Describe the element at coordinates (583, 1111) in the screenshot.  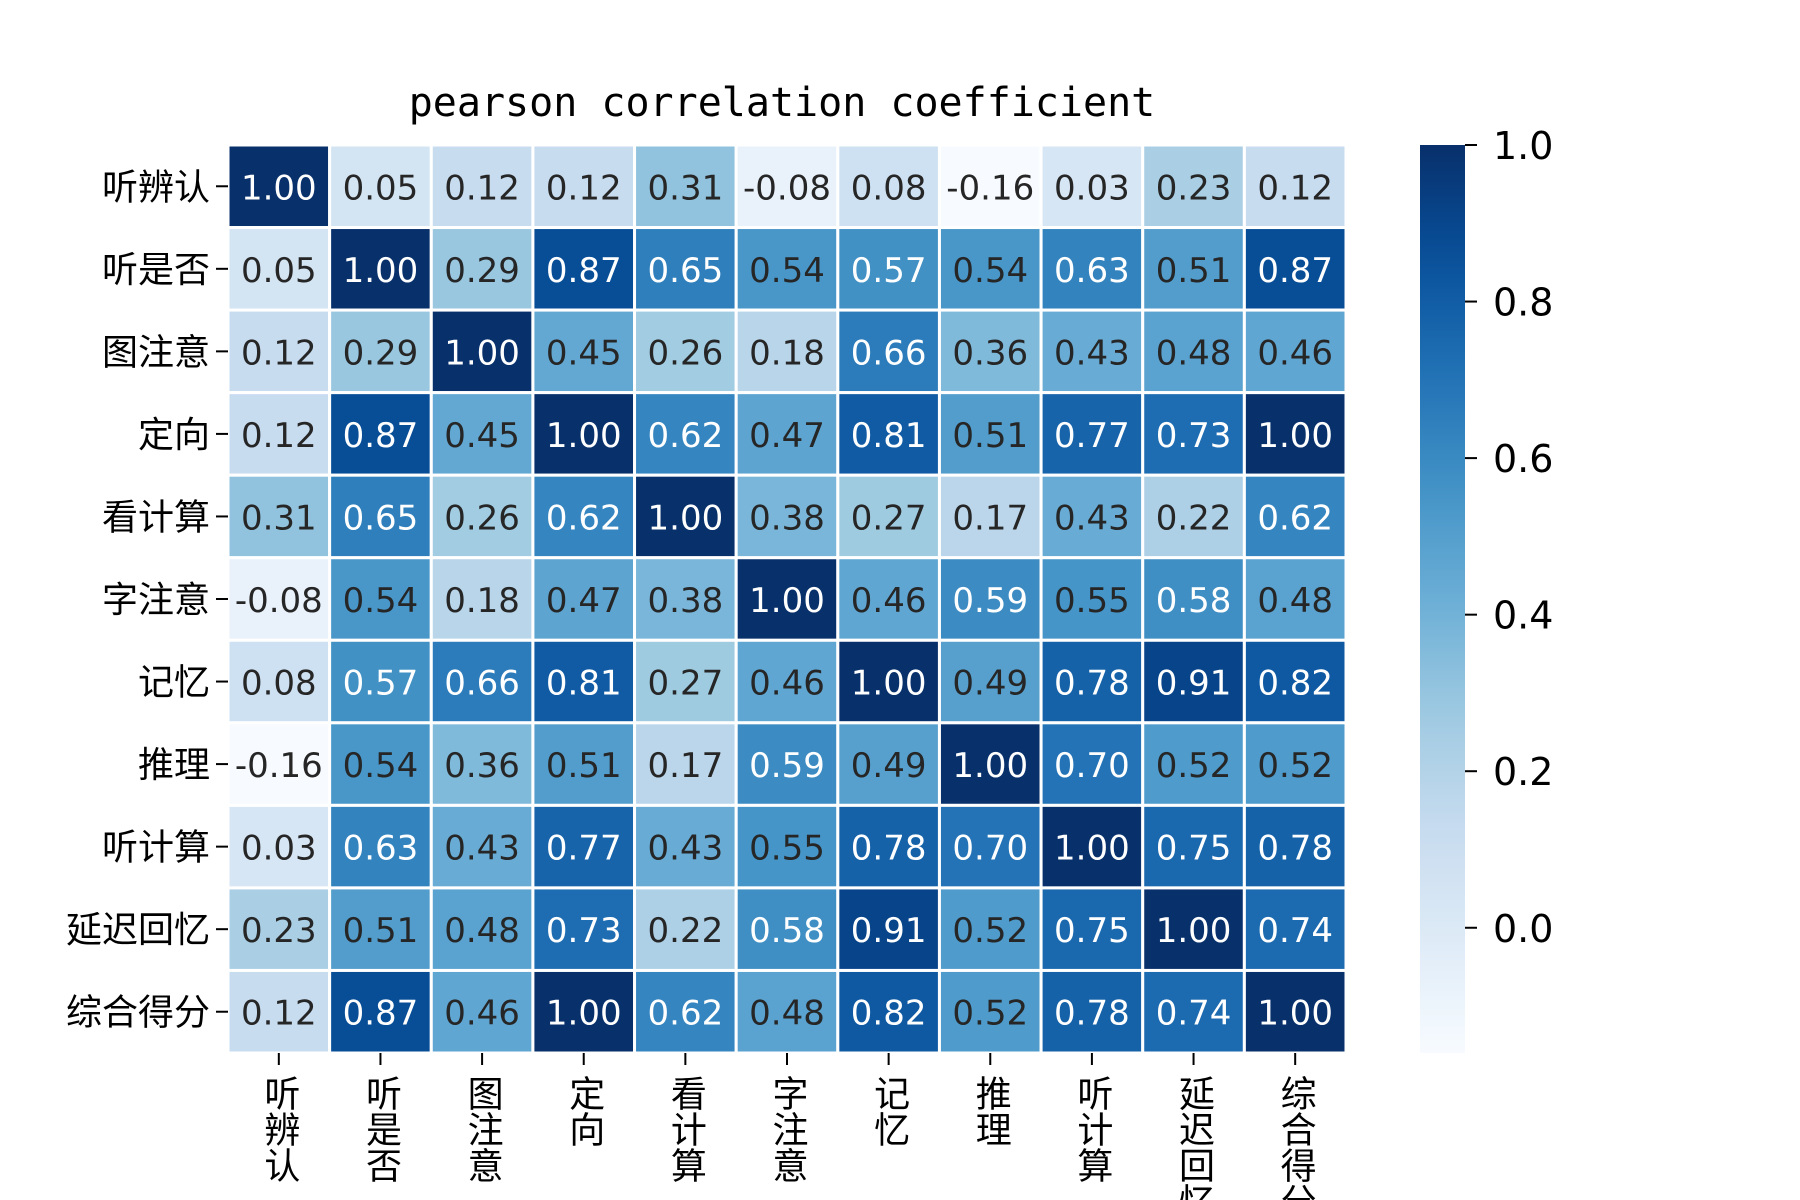
I see `x-tick-label: 定向` at that location.